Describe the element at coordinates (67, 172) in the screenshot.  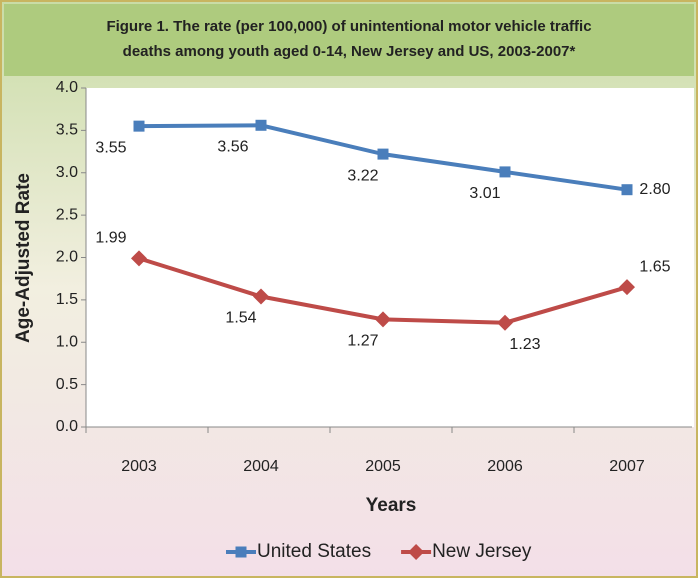
I see `y-tick-label: 3.0` at that location.